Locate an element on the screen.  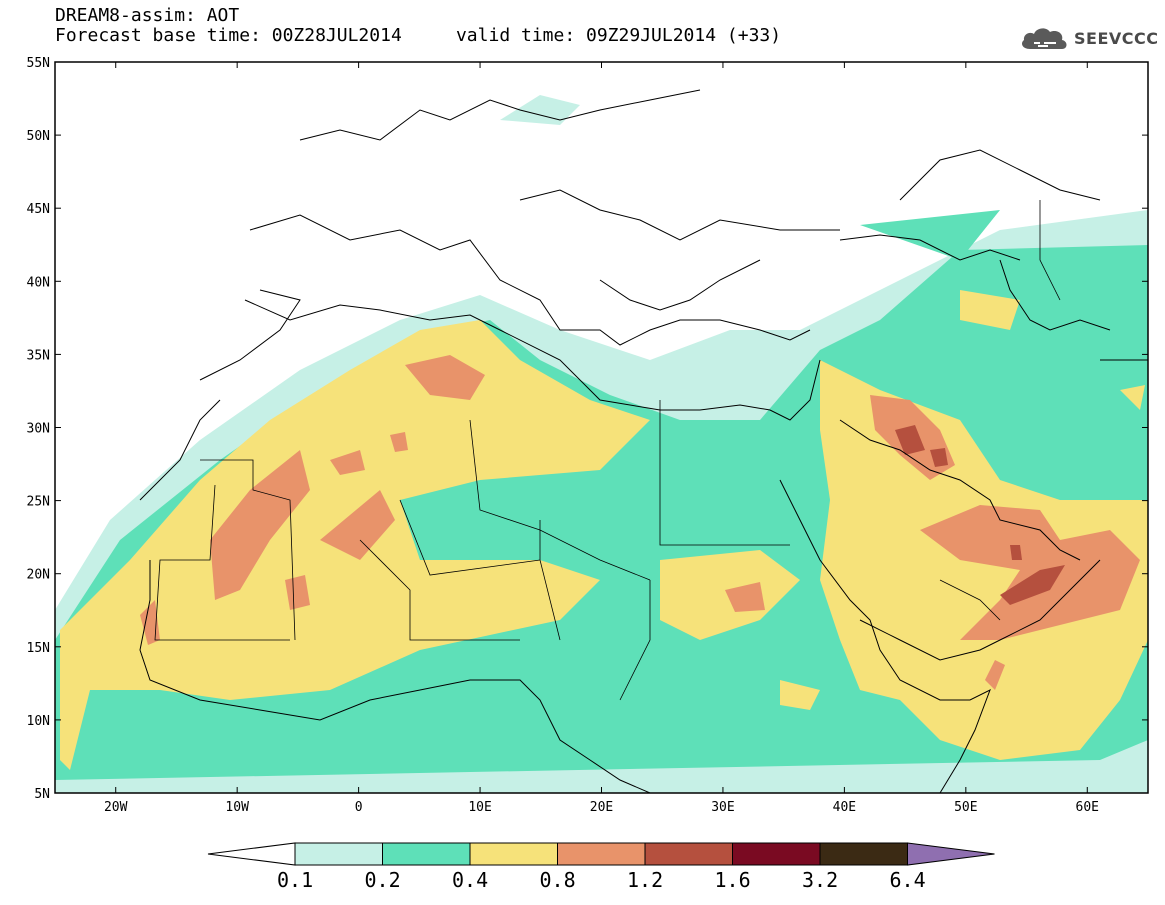
colorbar-label: 6.4 is located at coordinates (907, 880).